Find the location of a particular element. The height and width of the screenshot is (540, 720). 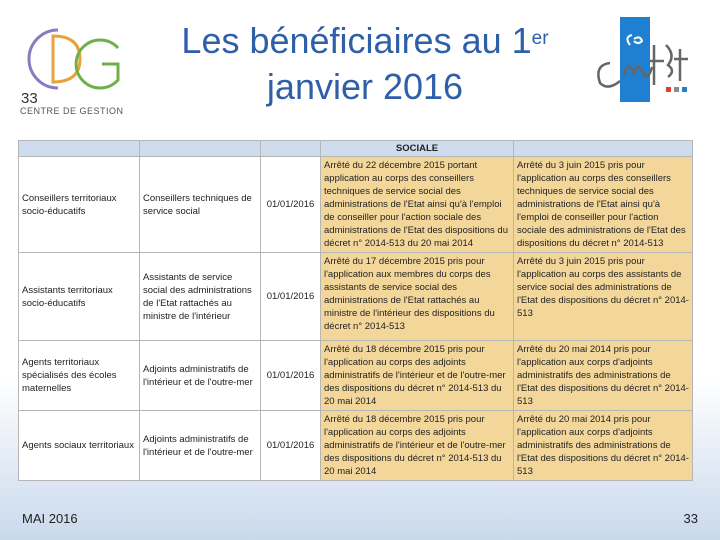

cdg33-logo: 33 CENTRE DE GESTION is located at coordinates (73, 68).